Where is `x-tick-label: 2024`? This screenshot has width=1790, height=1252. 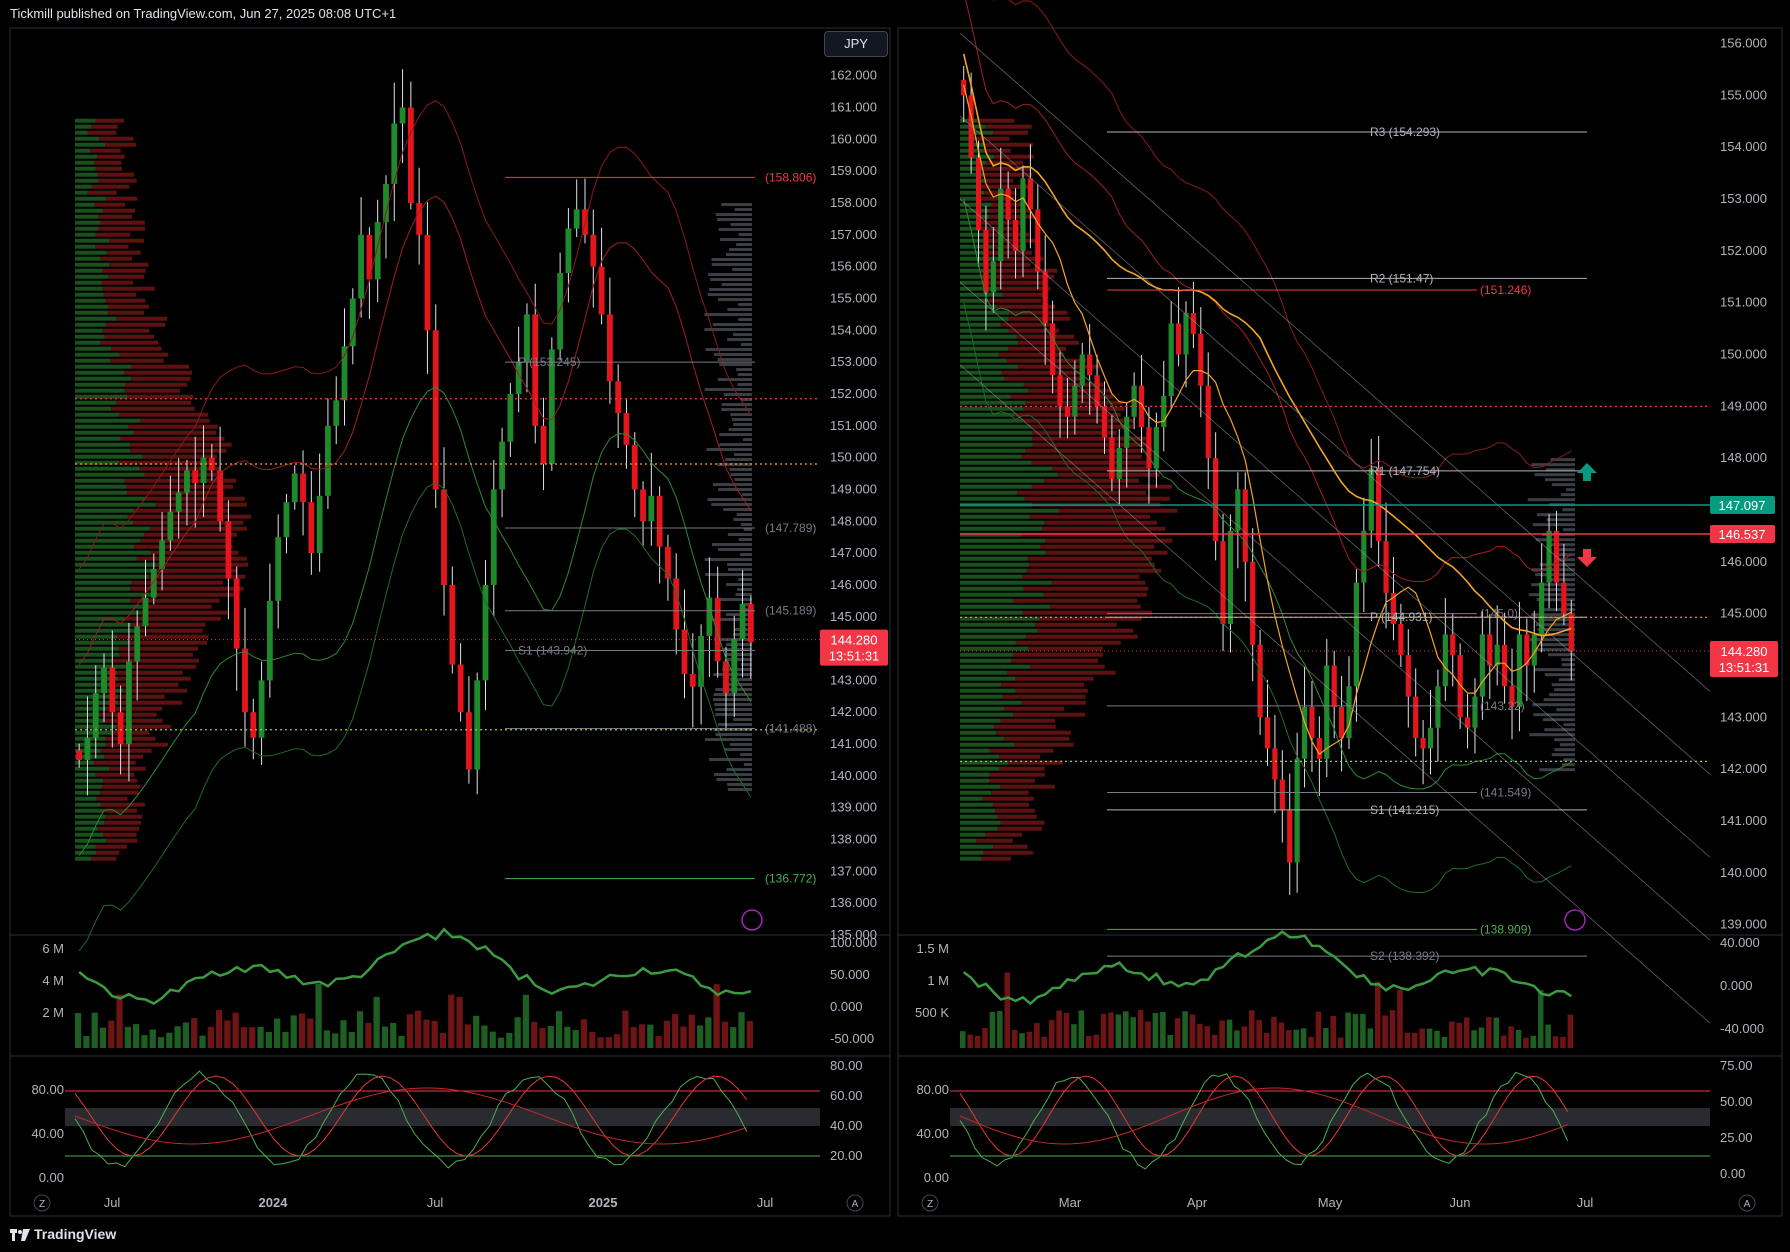 x-tick-label: 2024 is located at coordinates (274, 1202).